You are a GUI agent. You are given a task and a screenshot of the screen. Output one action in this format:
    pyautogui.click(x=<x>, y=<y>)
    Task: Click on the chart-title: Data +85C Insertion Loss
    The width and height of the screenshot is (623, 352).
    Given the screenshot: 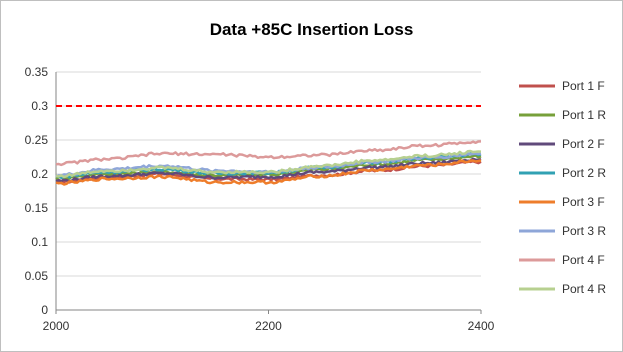 What is the action you would take?
    pyautogui.click(x=311, y=29)
    